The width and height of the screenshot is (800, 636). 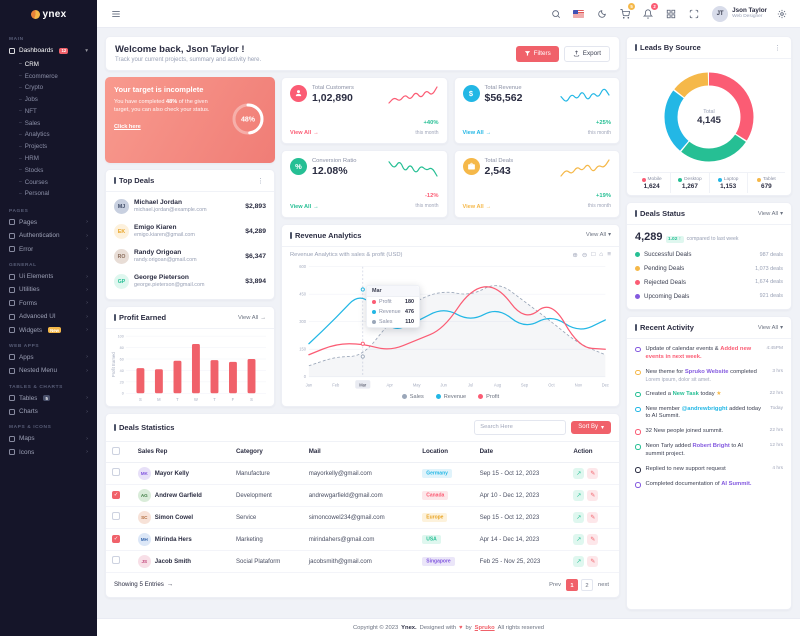 I want to click on sort-by-button: Sort By ▾, so click(x=591, y=427).